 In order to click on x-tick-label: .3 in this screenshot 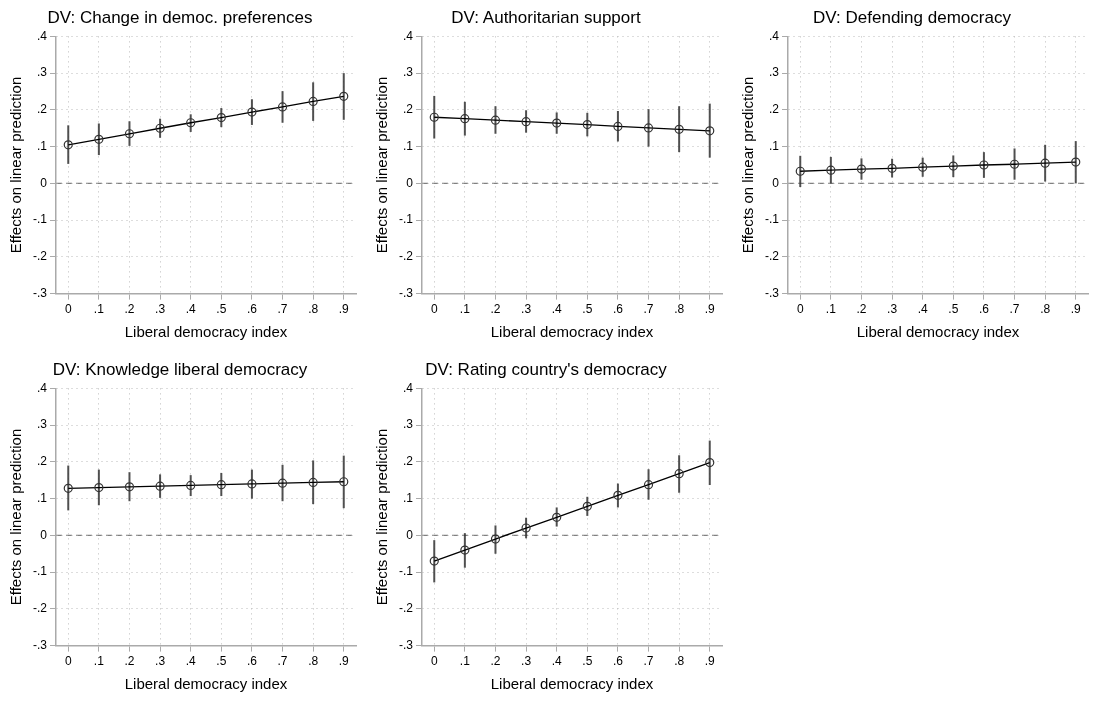, I will do `click(526, 661)`.